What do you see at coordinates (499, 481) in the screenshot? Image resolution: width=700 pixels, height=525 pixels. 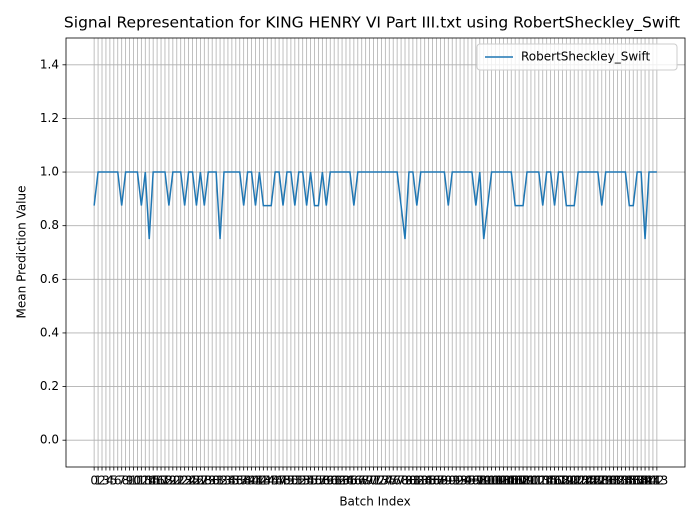 I see `x-tick-label: 103` at bounding box center [499, 481].